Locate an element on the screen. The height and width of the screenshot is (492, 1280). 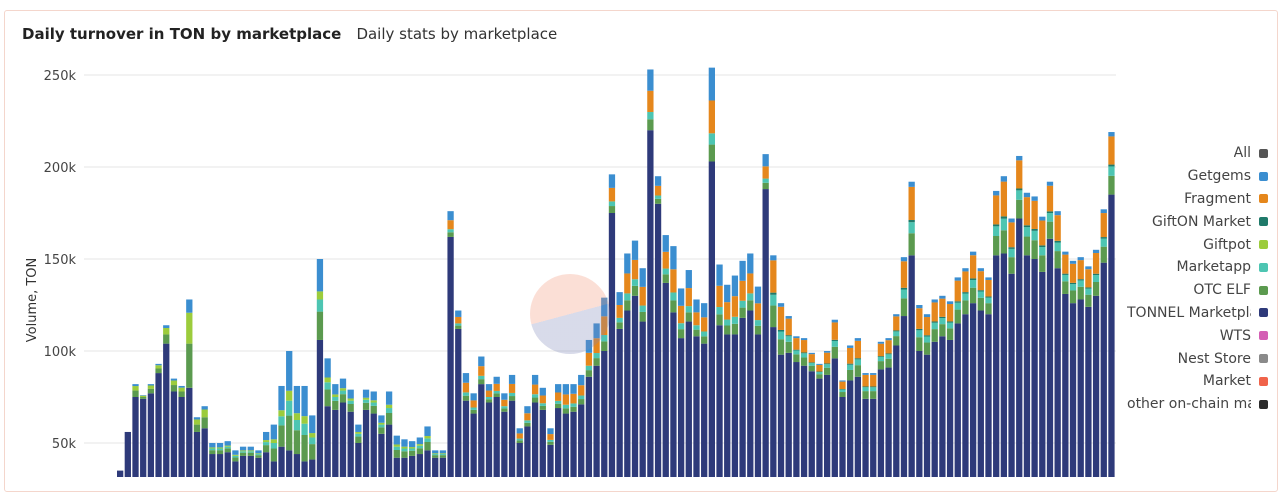
legend-item: Marketapp is located at coordinates (1183, 267).